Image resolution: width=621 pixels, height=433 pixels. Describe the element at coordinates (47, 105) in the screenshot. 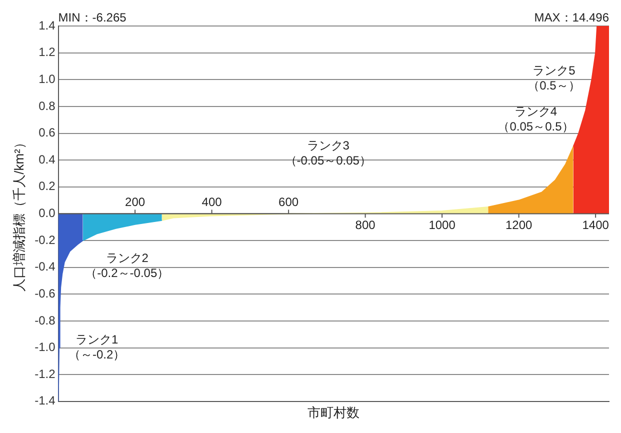

I see `y-tick-label: 0.8` at that location.